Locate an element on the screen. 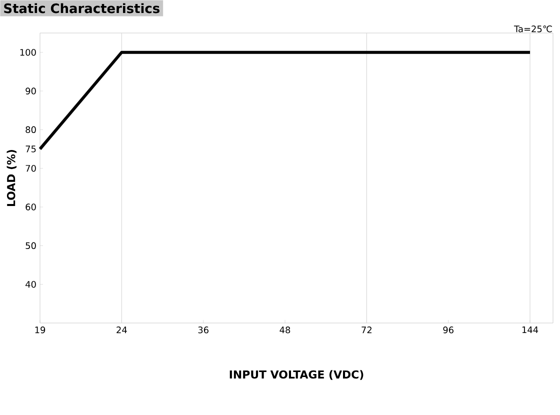  y-tick-label: 70 is located at coordinates (31, 168).